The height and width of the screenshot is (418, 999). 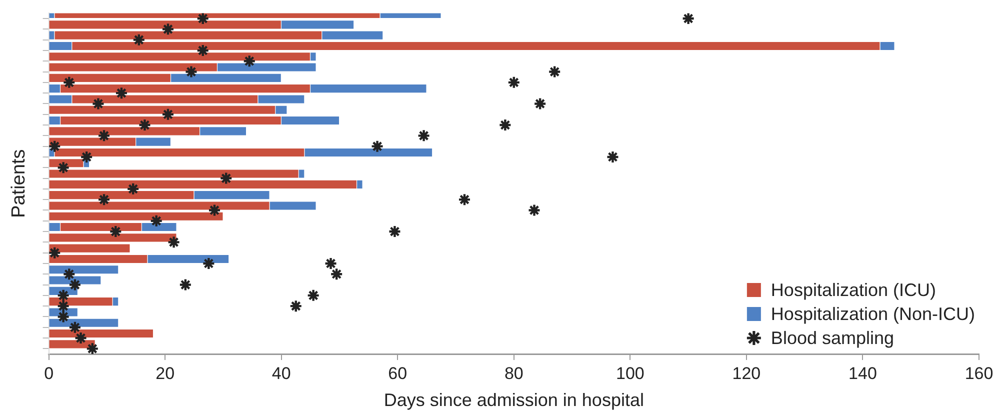 What do you see at coordinates (281, 373) in the screenshot?
I see `x-tick-label: 40` at bounding box center [281, 373].